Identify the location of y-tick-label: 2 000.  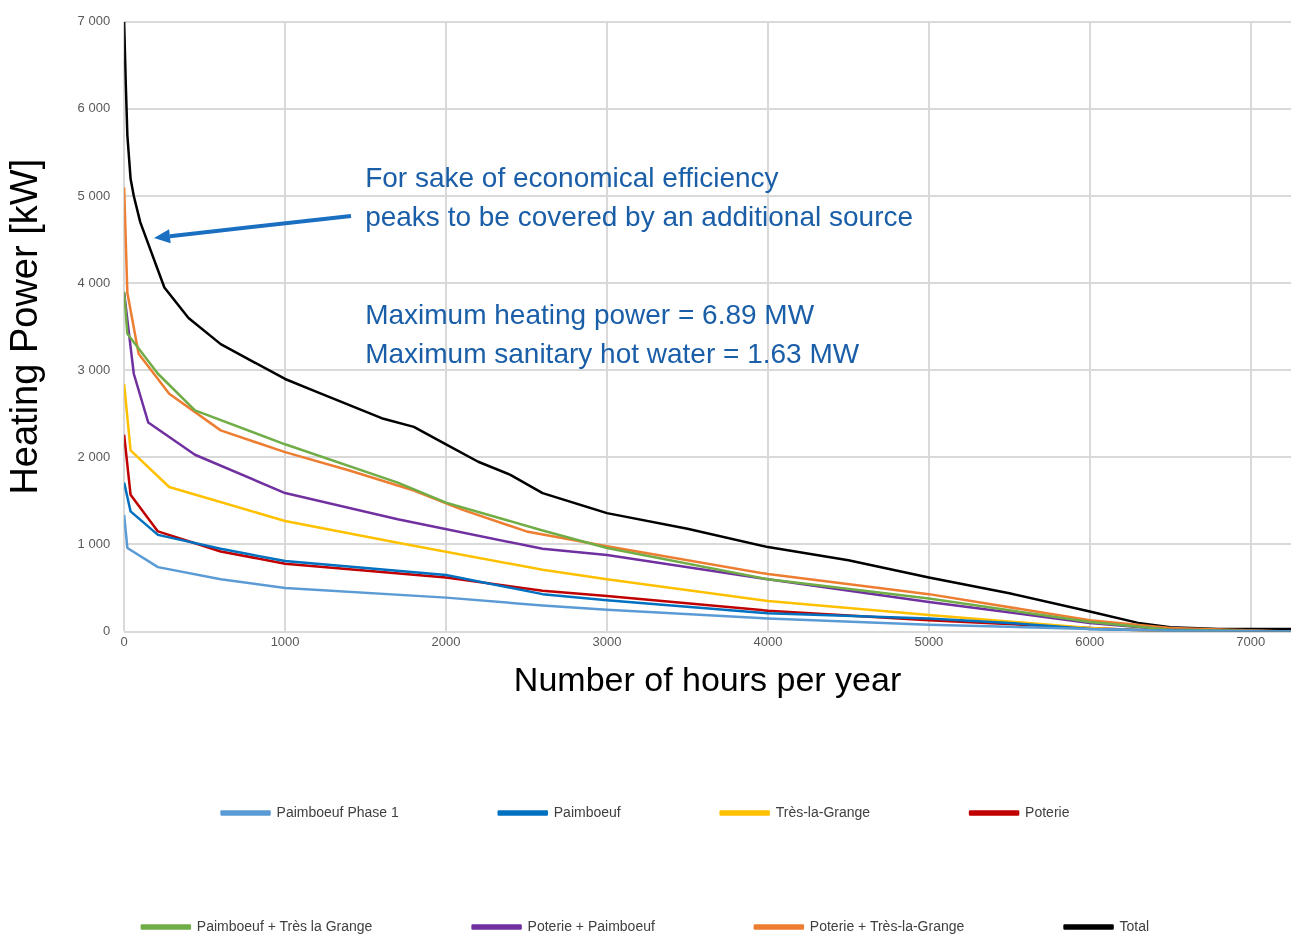
(94, 456).